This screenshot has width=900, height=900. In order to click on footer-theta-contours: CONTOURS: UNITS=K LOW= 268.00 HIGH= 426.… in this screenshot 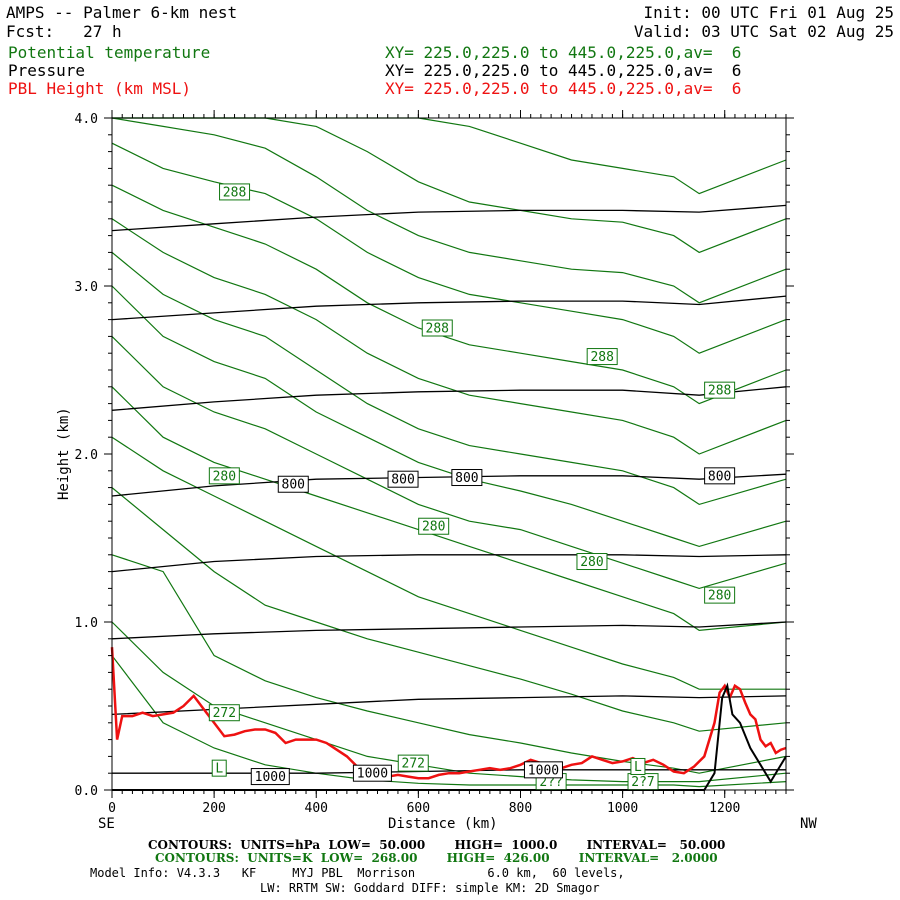, I will do `click(436, 858)`.